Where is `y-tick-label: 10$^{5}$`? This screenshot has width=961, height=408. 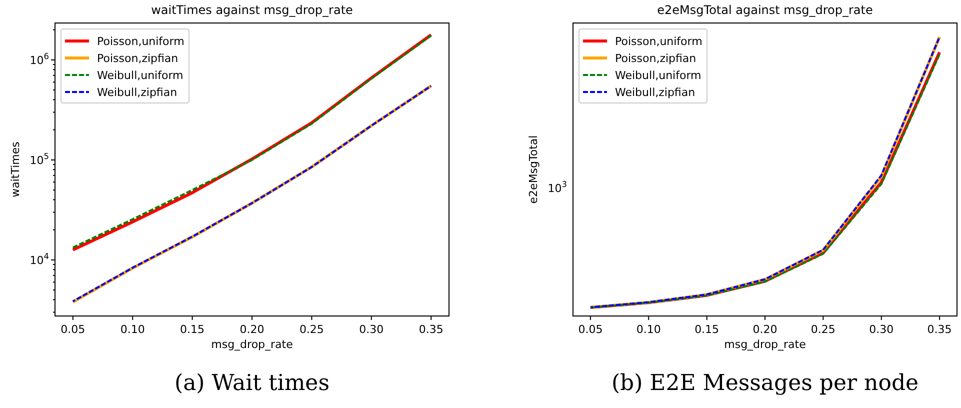 y-tick-label: 10$^{5}$ is located at coordinates (39, 158).